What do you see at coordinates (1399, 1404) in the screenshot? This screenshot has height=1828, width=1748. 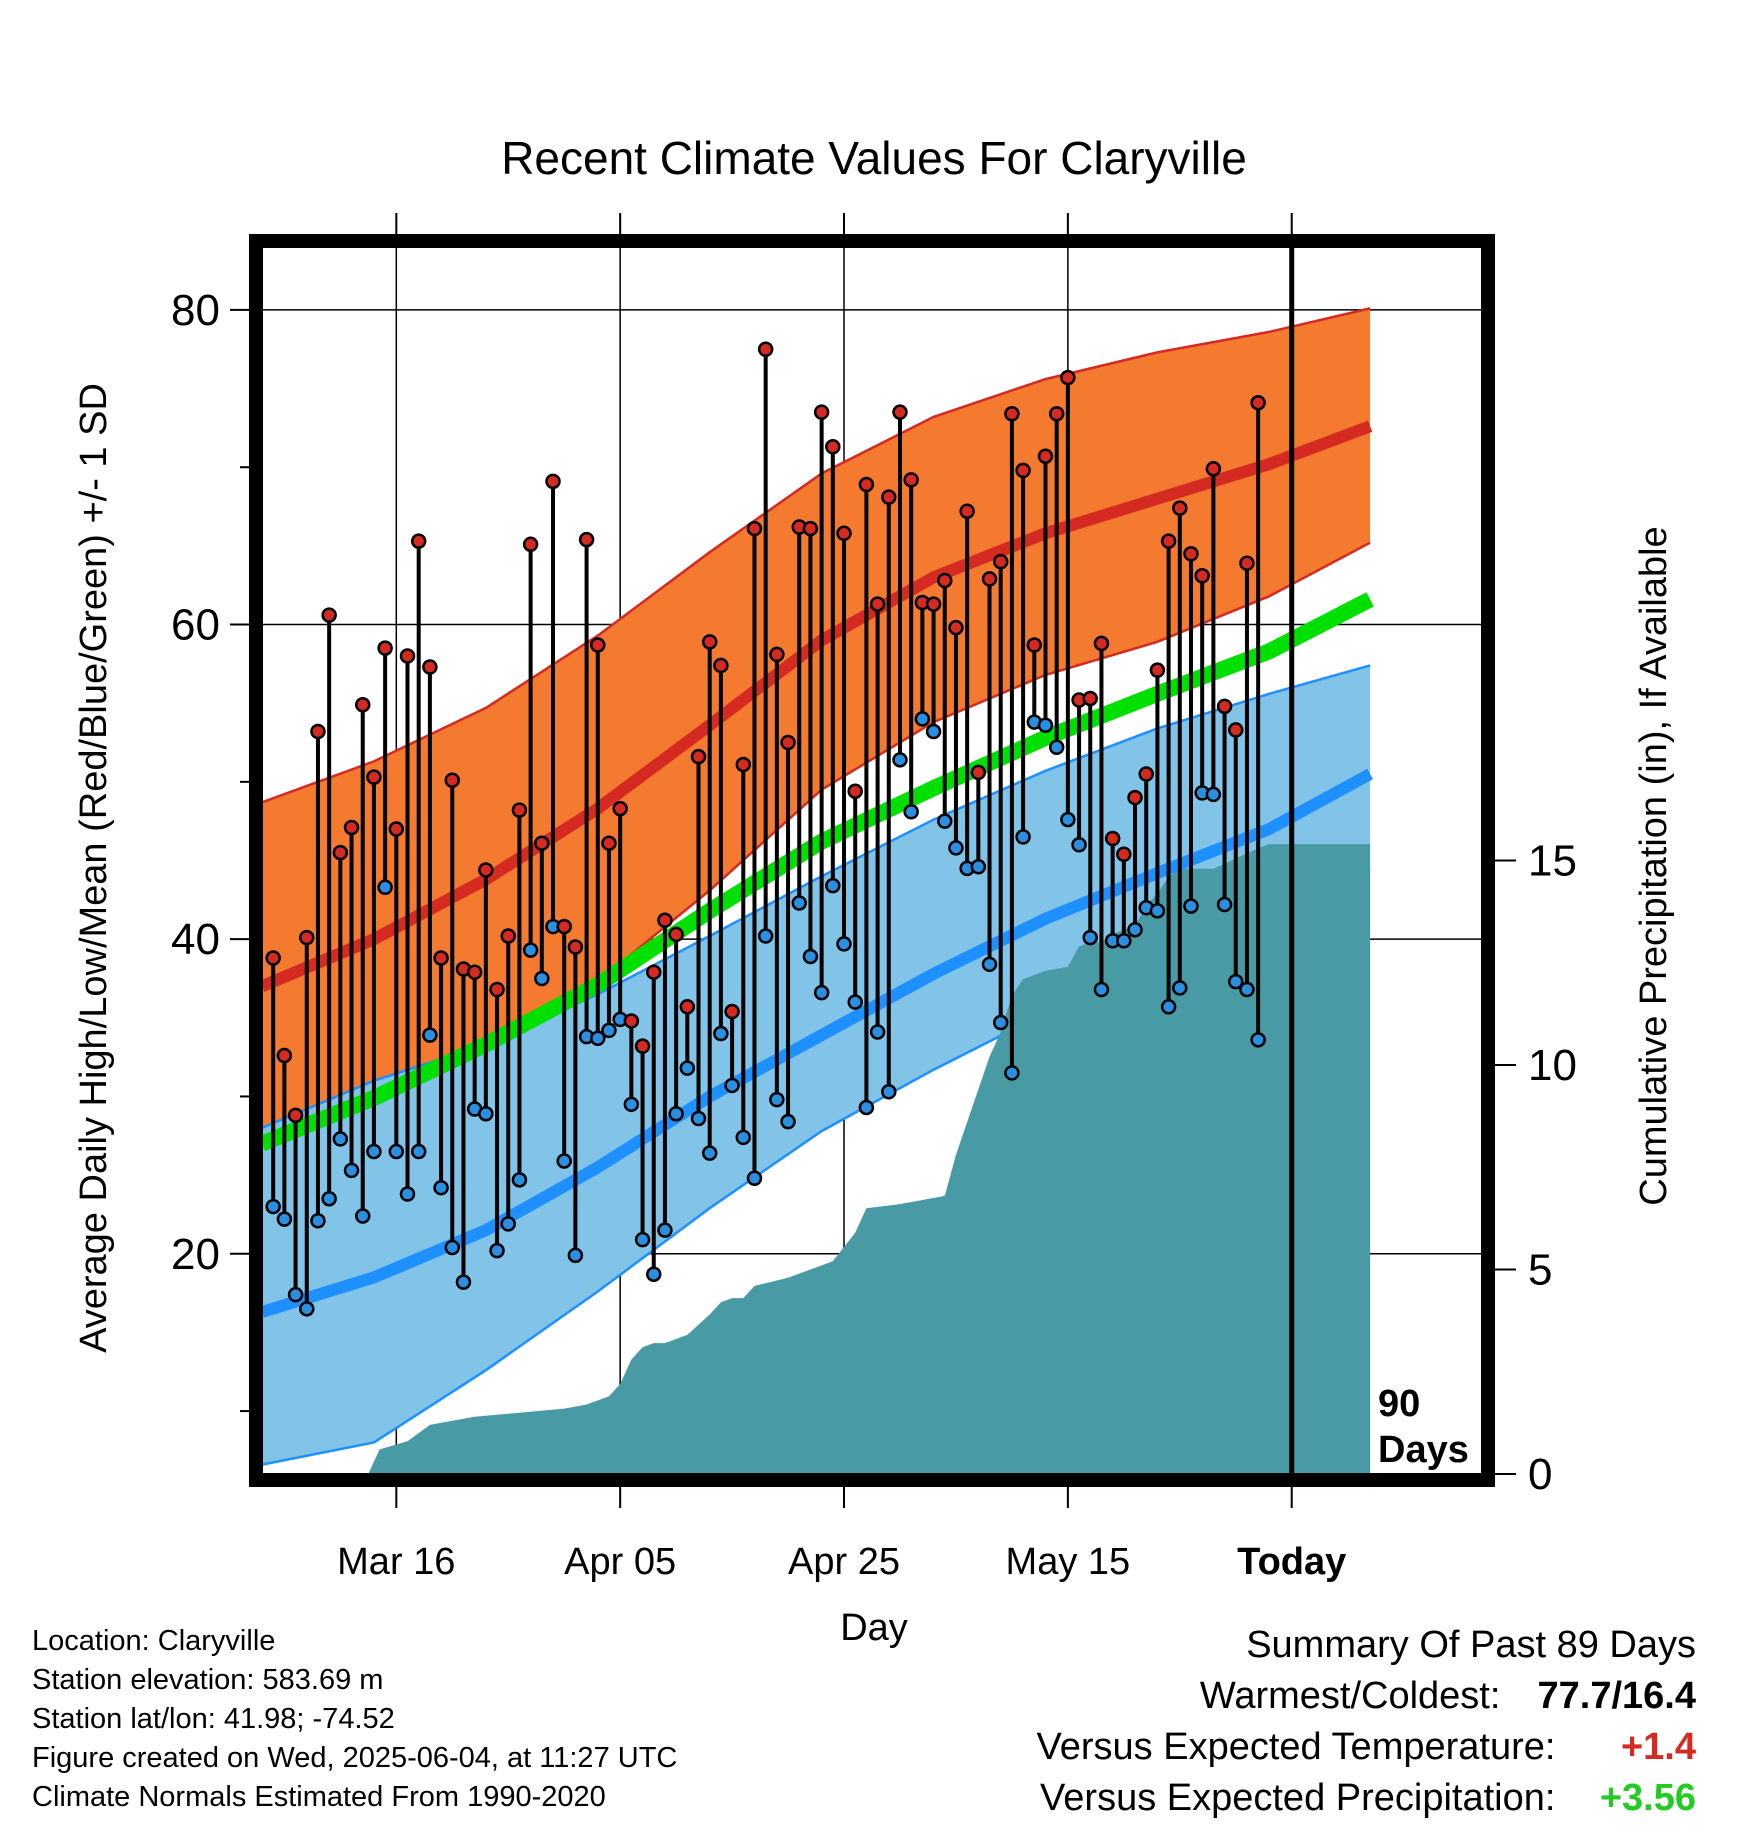 I see `today-marker-days: 90` at bounding box center [1399, 1404].